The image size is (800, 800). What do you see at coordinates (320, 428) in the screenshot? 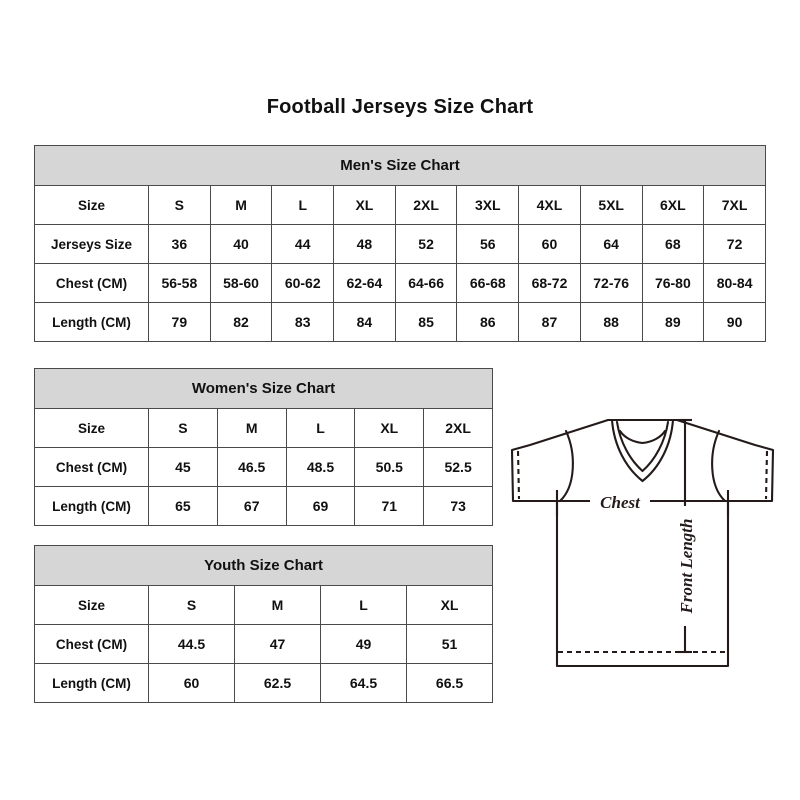
I see `womens-size-l: L` at bounding box center [320, 428].